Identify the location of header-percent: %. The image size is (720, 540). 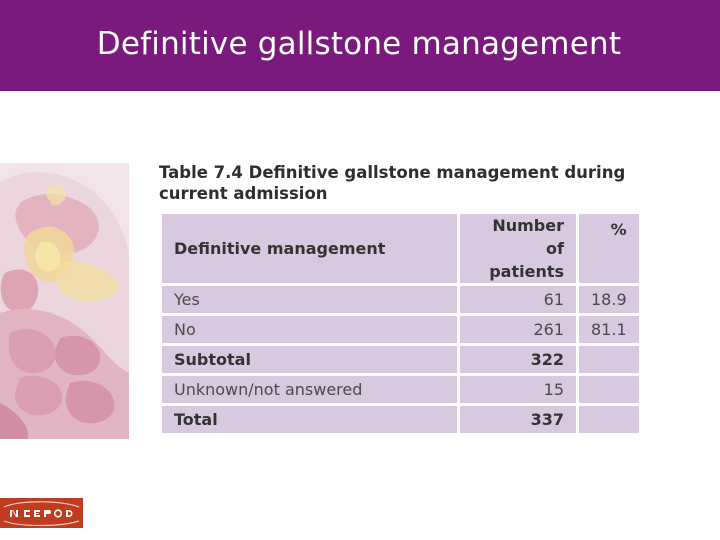
(609, 248).